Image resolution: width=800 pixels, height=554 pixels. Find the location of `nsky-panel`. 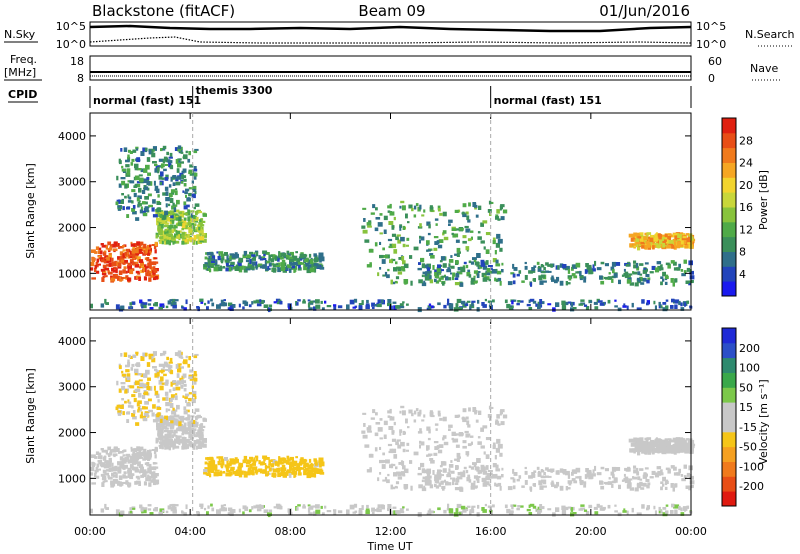

nsky-panel is located at coordinates (390, 34).